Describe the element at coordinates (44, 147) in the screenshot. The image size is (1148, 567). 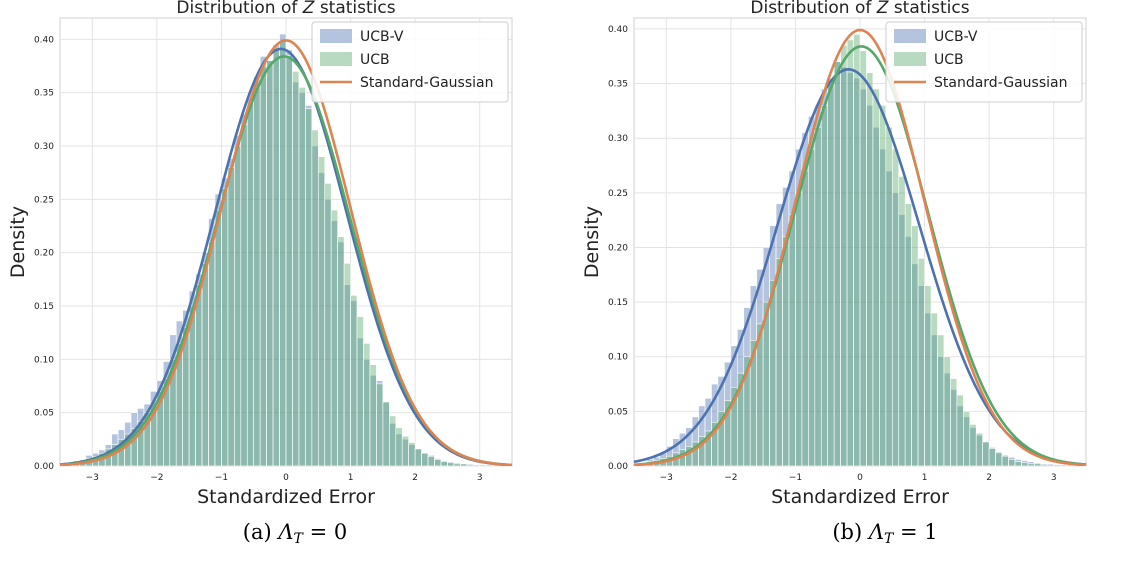
I see `y-tick-label: 0.30` at that location.